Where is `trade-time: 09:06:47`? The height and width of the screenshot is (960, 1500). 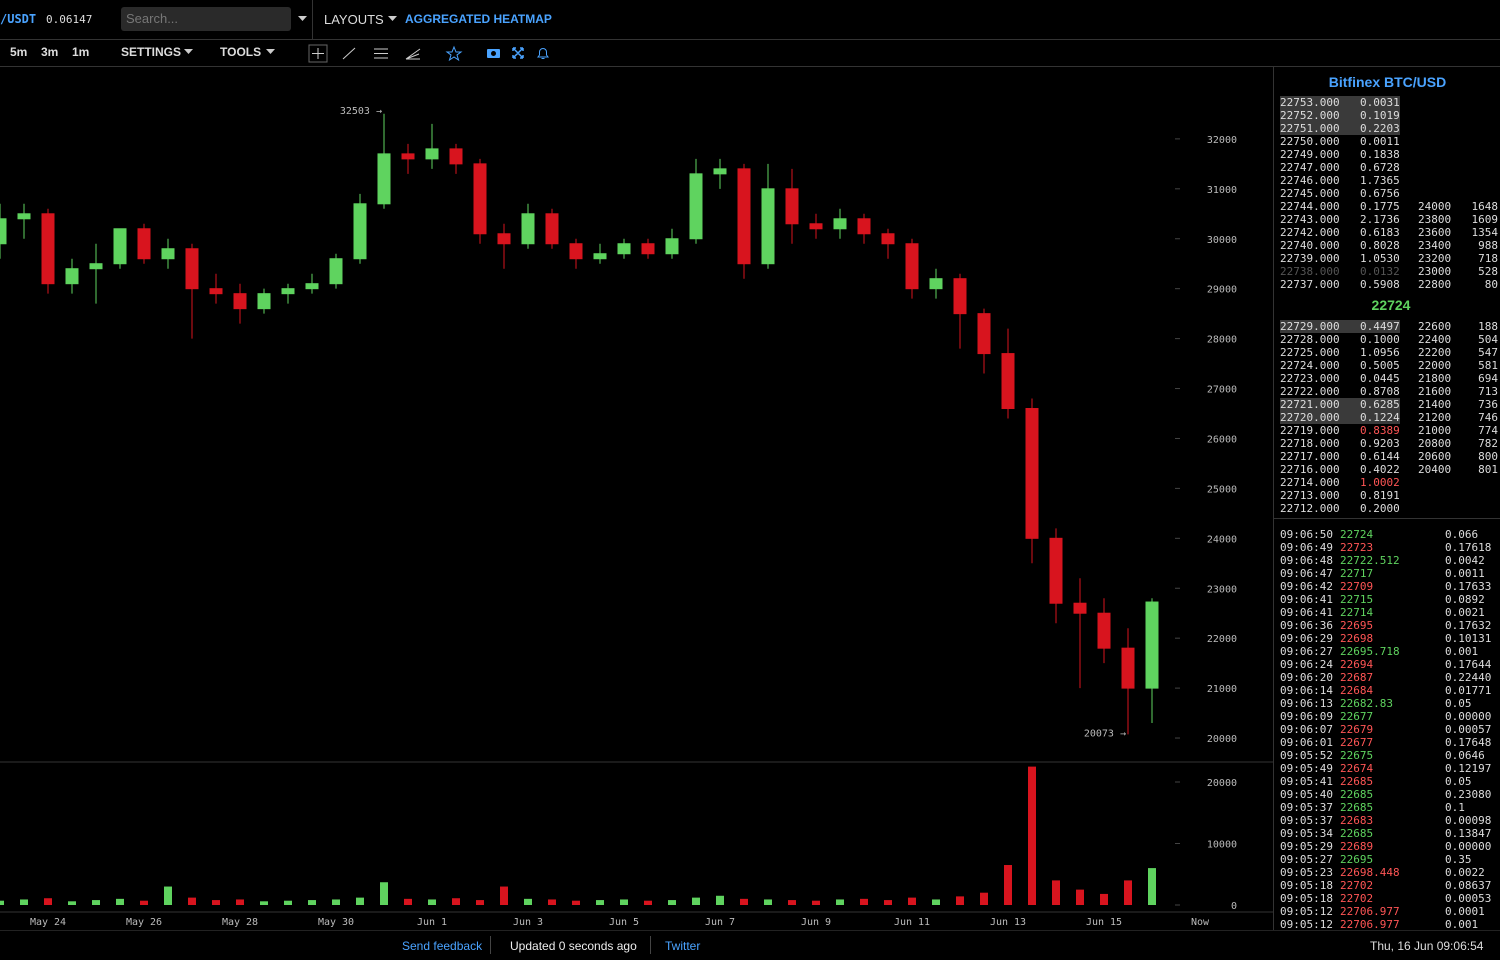
trade-time: 09:06:47 is located at coordinates (1306, 573).